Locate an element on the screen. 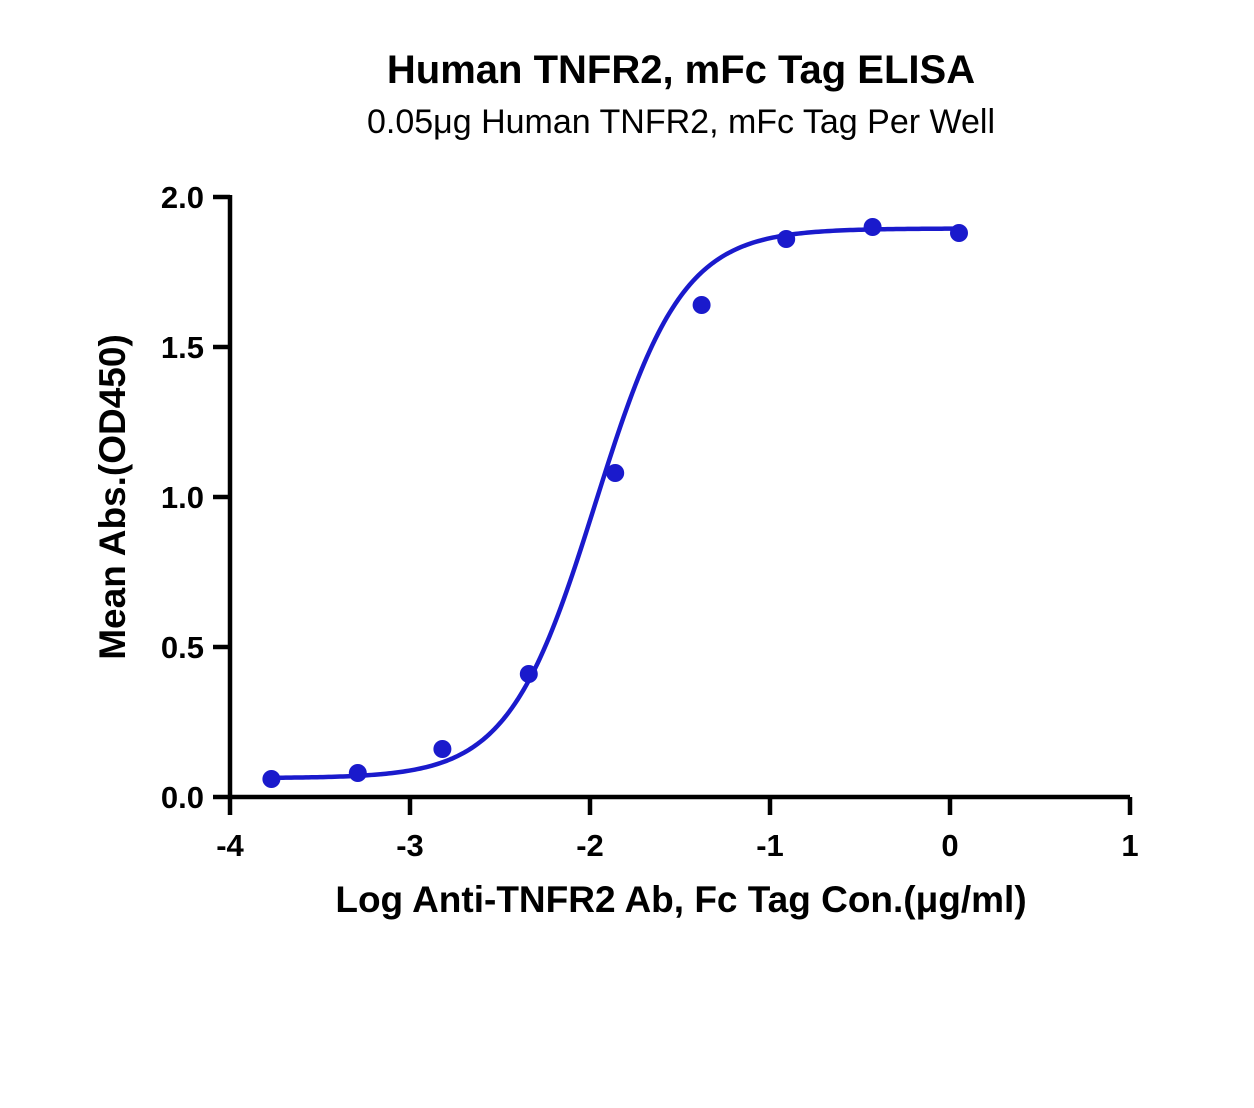 This screenshot has height=1108, width=1254. x-tick-label: -4 is located at coordinates (230, 845).